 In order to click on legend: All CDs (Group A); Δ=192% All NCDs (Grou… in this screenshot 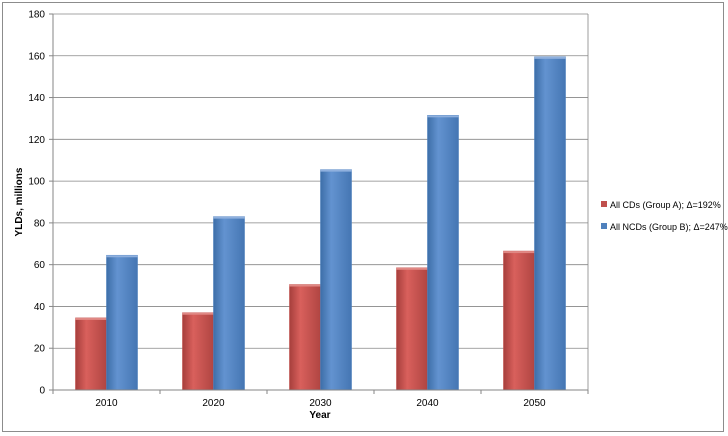, I will do `click(664, 216)`.